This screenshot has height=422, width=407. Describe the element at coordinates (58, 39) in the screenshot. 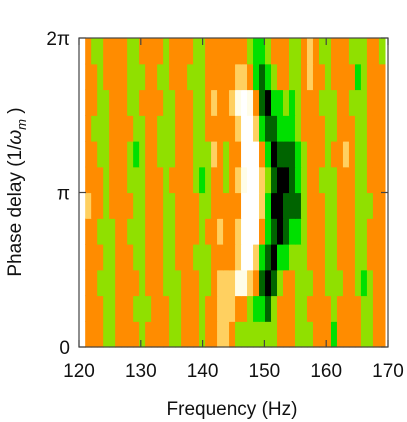

I see `y-tick-label: 2π` at that location.